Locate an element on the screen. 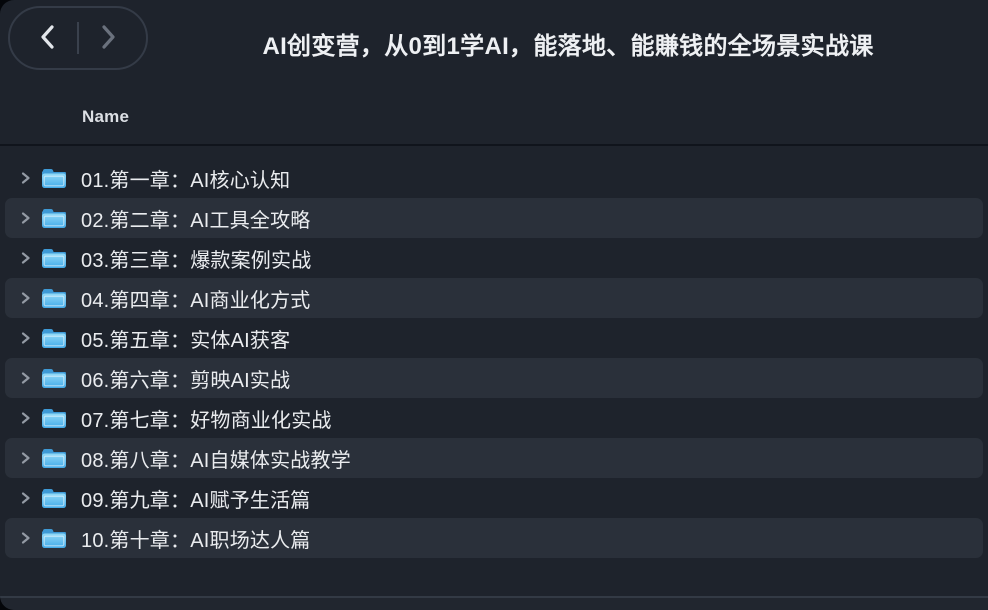 The image size is (988, 610). chevron-right-icon is located at coordinates (107, 38).